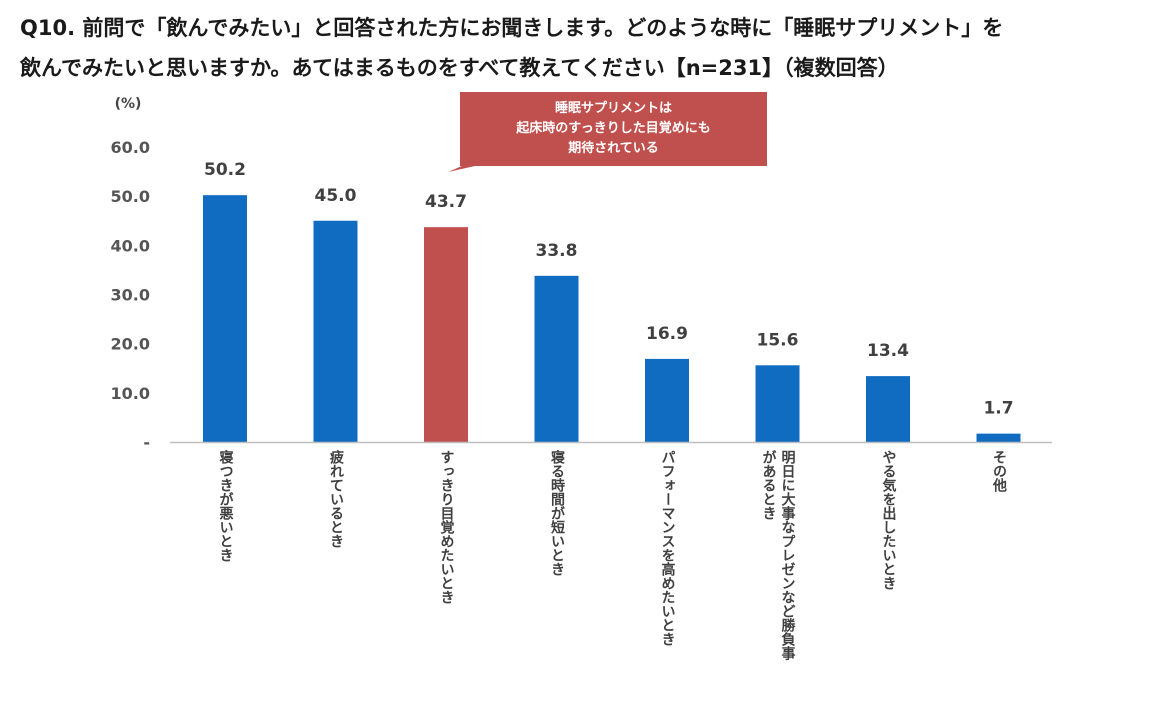  I want to click on y-tick-label: 60.0, so click(130, 147).